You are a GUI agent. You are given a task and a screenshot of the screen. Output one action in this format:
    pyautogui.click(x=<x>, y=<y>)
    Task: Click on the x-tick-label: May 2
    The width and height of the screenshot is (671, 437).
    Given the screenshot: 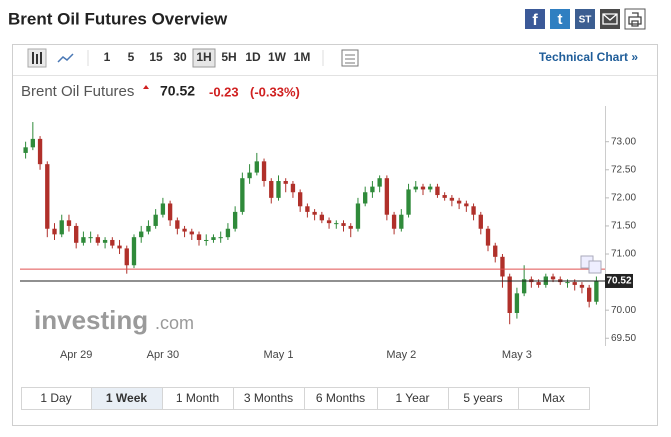 What is the action you would take?
    pyautogui.click(x=401, y=355)
    